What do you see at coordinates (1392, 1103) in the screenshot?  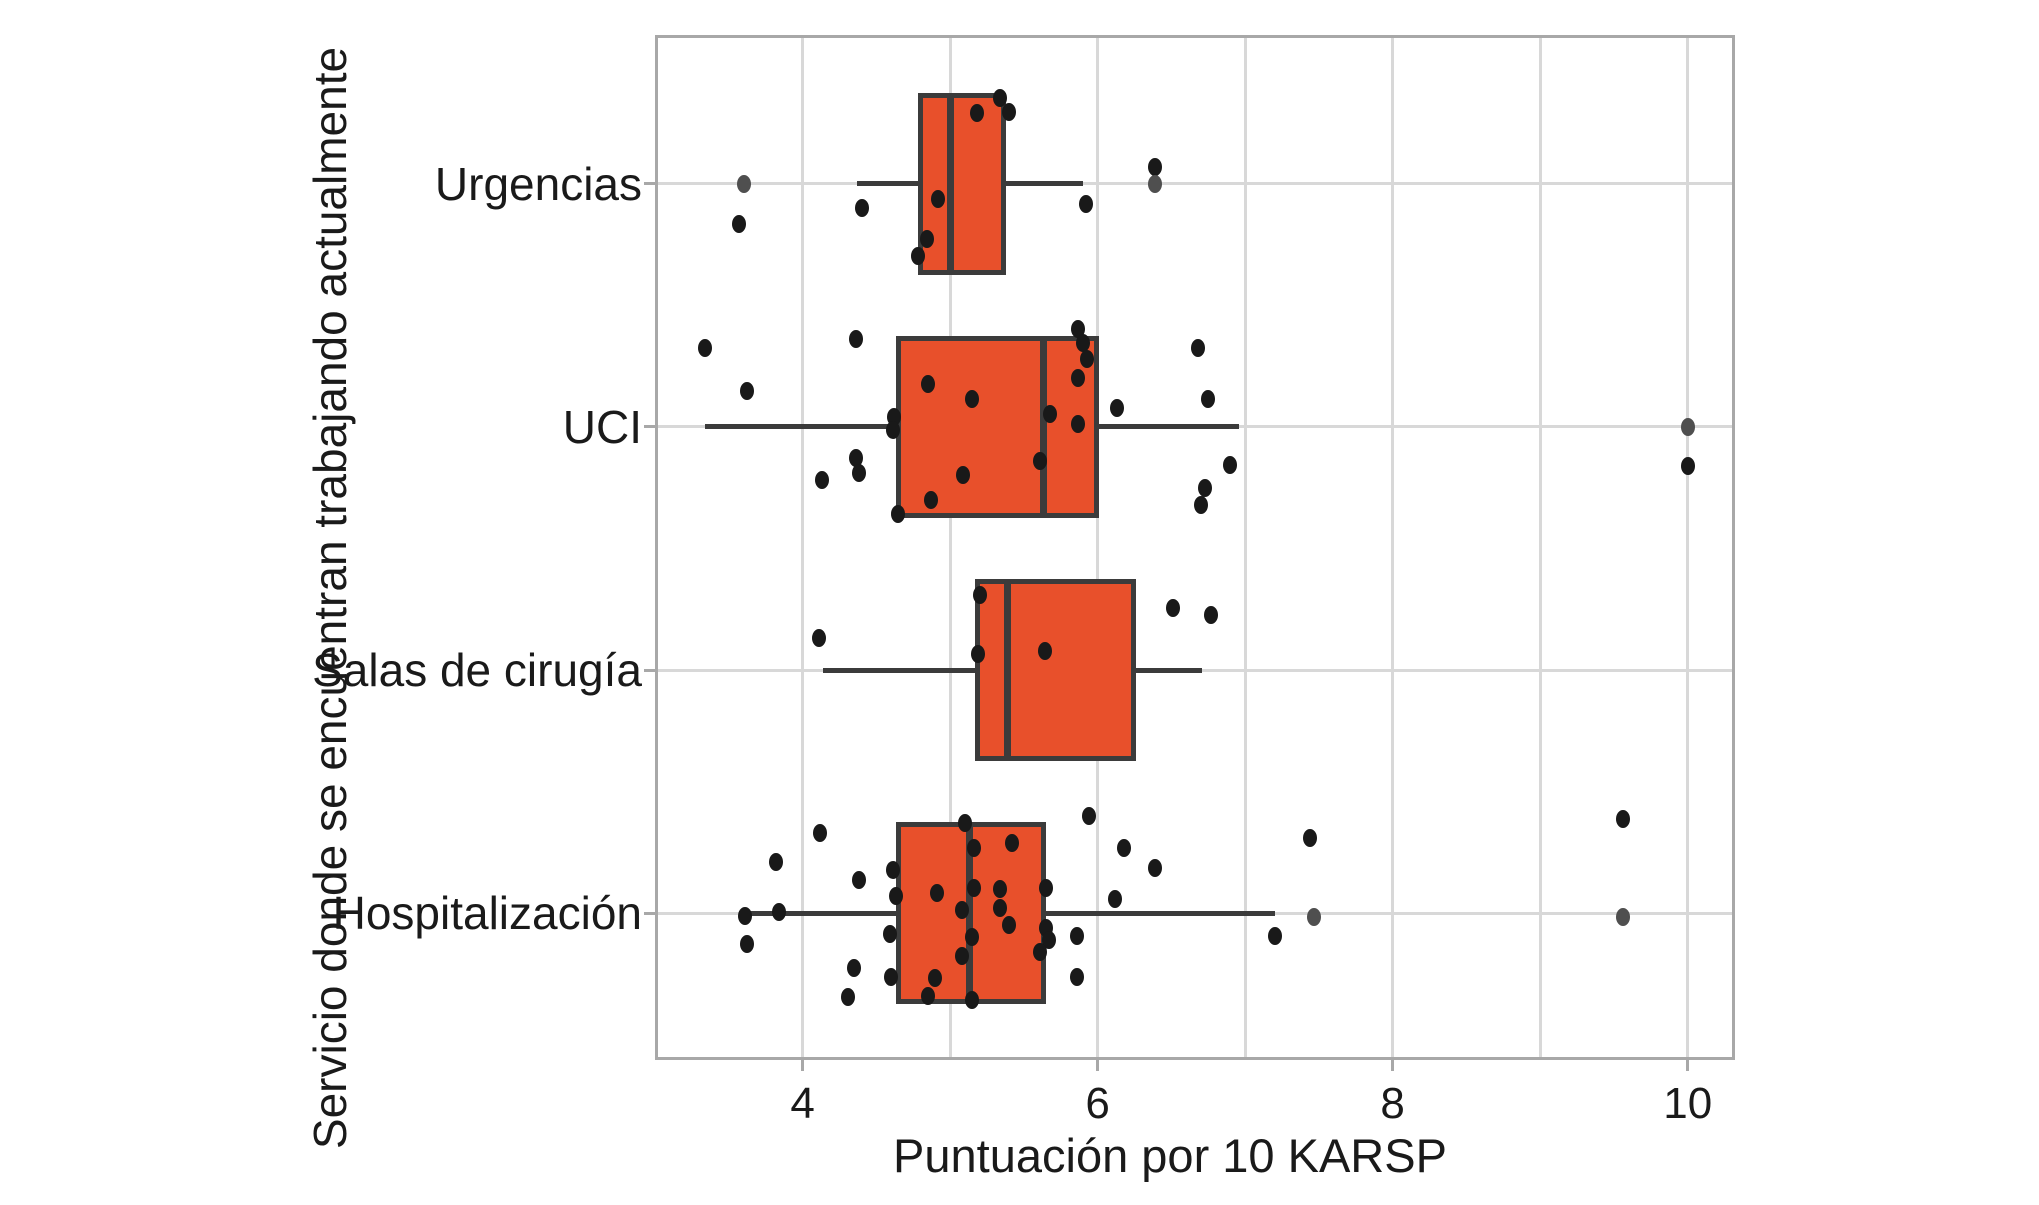 I see `x-tick-label: 8` at bounding box center [1392, 1103].